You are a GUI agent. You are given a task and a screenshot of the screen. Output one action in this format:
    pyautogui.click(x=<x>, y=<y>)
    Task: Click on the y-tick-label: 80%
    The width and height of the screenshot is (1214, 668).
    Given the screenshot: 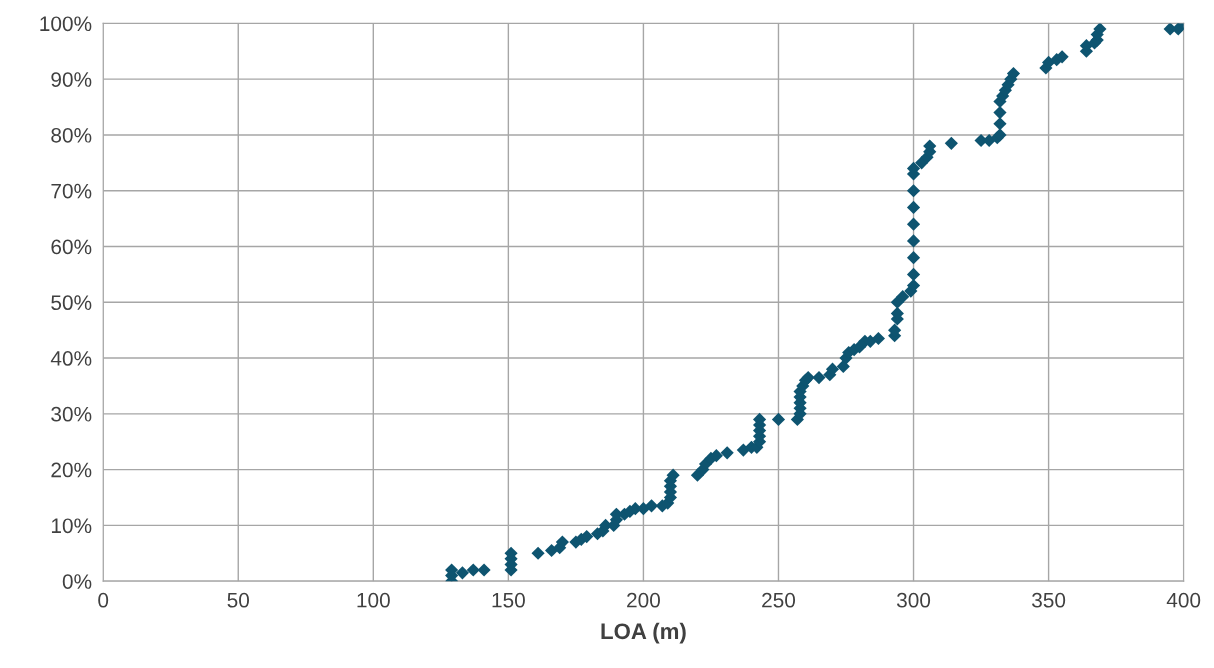 What is the action you would take?
    pyautogui.click(x=71, y=135)
    